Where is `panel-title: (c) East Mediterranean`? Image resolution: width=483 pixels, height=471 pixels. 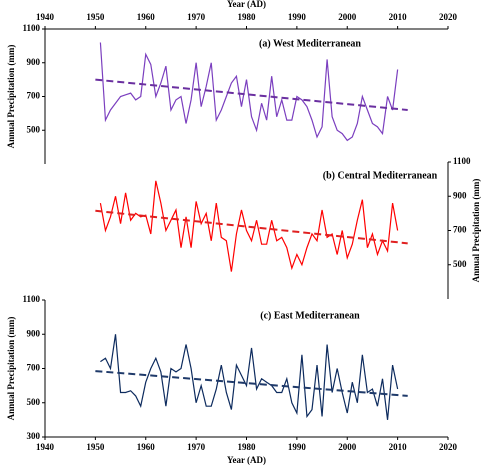 panel-title: (c) East Mediterranean is located at coordinates (310, 315).